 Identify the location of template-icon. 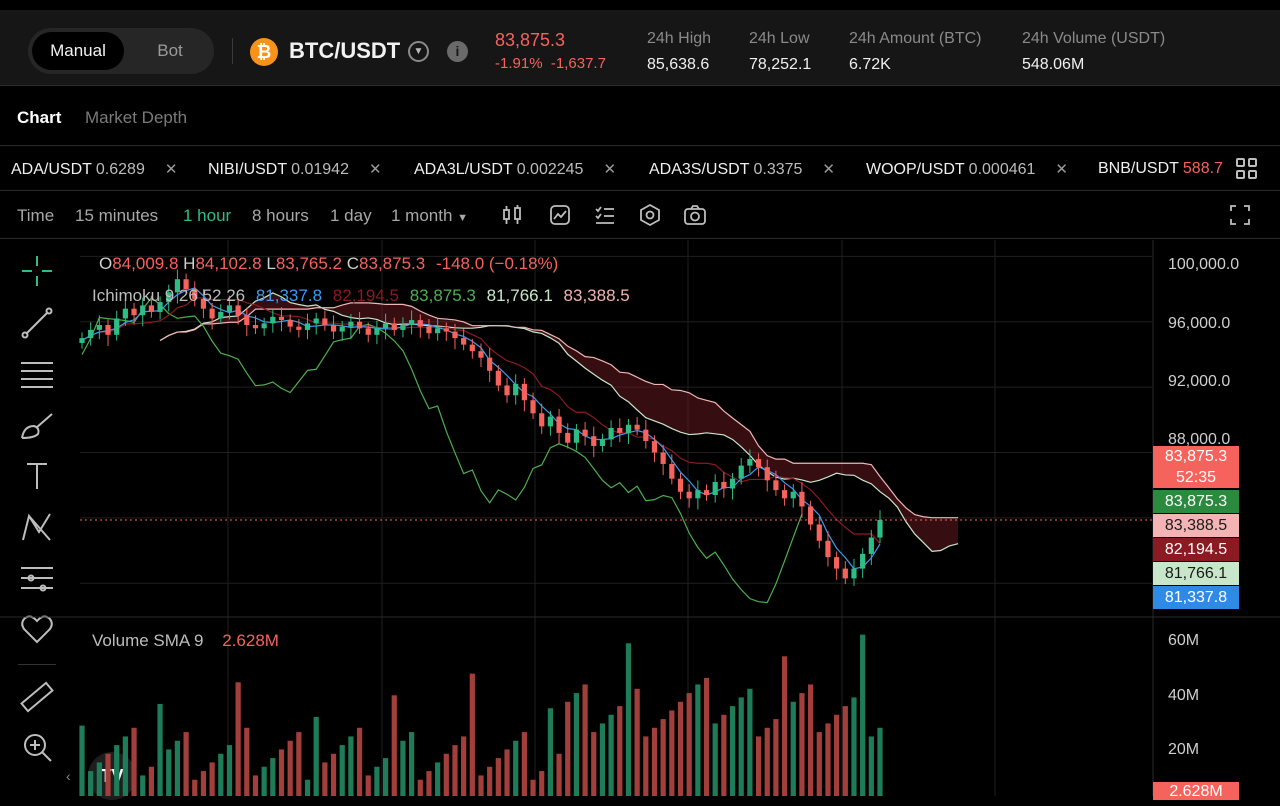
(605, 215).